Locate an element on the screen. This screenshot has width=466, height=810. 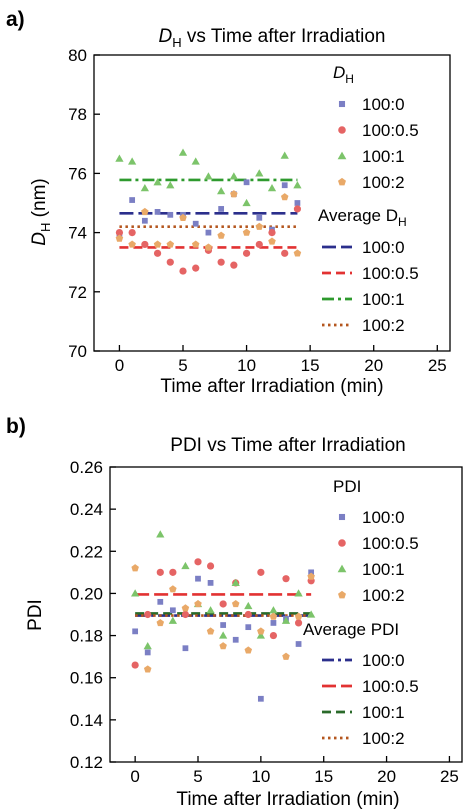
average-lines-b is located at coordinates (223, 605).